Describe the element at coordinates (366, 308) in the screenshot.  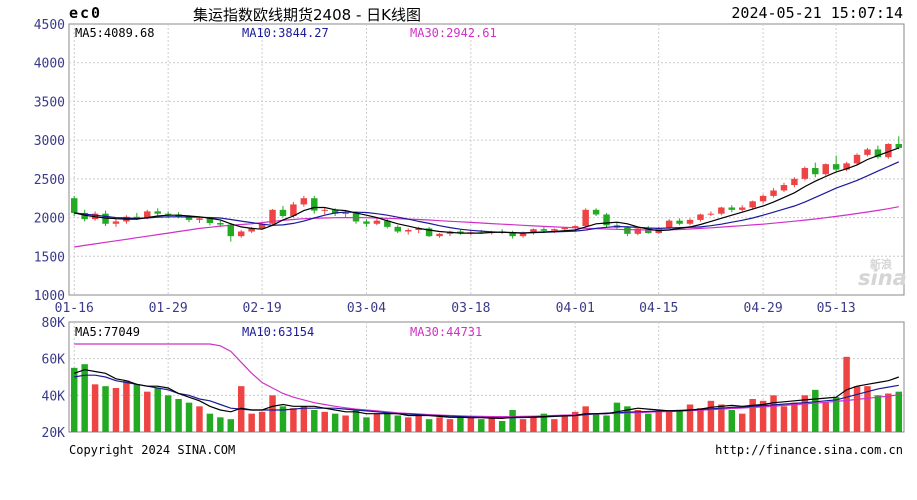
I see `x-tick-label: 03-04` at that location.